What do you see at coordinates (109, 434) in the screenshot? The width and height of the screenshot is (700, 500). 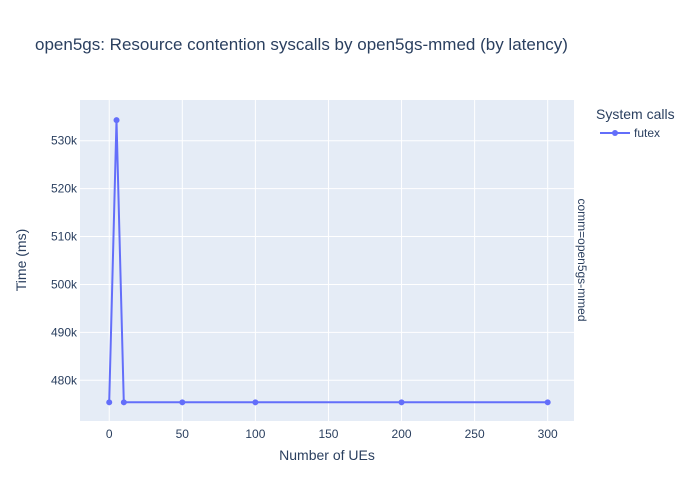 I see `x-tick-label: 0` at bounding box center [109, 434].